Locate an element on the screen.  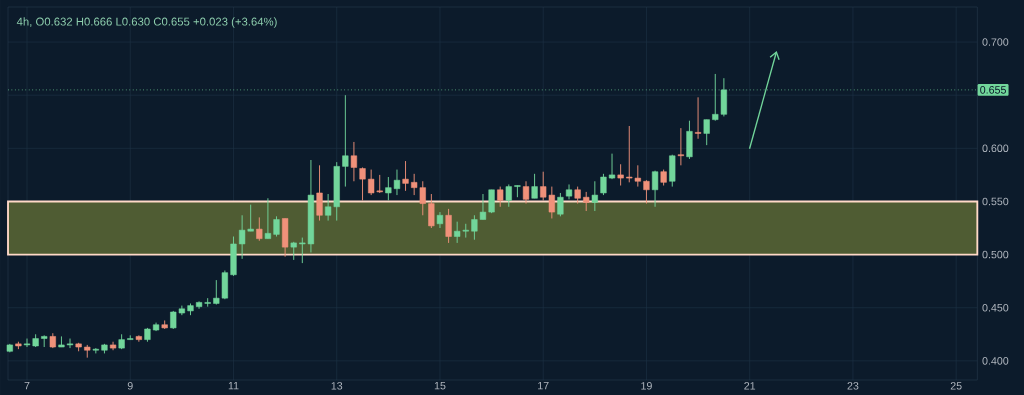
x-tick-label: 11 is located at coordinates (233, 386).